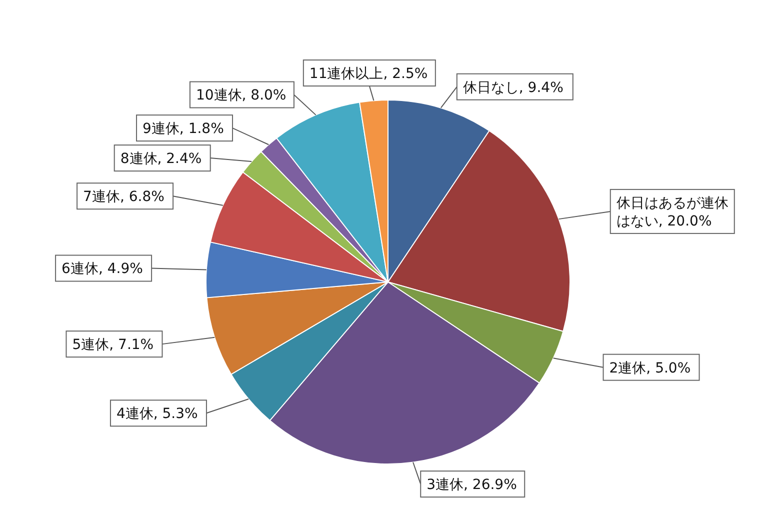 The height and width of the screenshot is (507, 760). Describe the element at coordinates (513, 88) in the screenshot. I see `slice-label: 休日なし, 9.4%` at that location.